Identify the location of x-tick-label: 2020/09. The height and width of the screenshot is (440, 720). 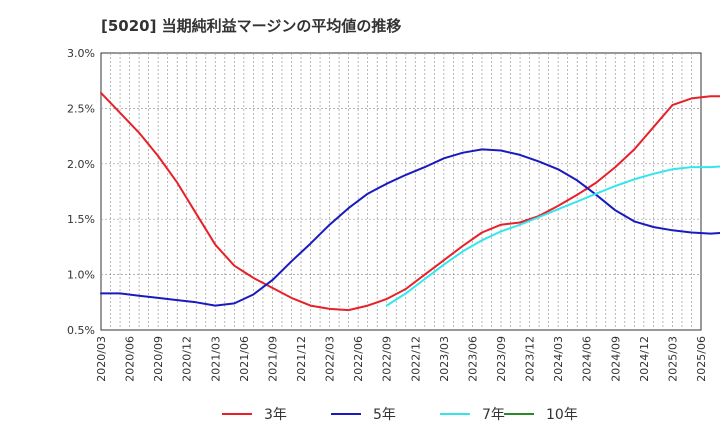
(158, 359).